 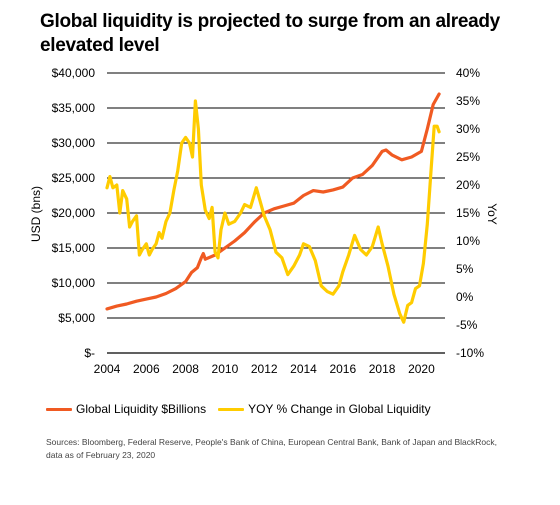 What do you see at coordinates (468, 157) in the screenshot?
I see `y2-tick-label: 25%` at bounding box center [468, 157].